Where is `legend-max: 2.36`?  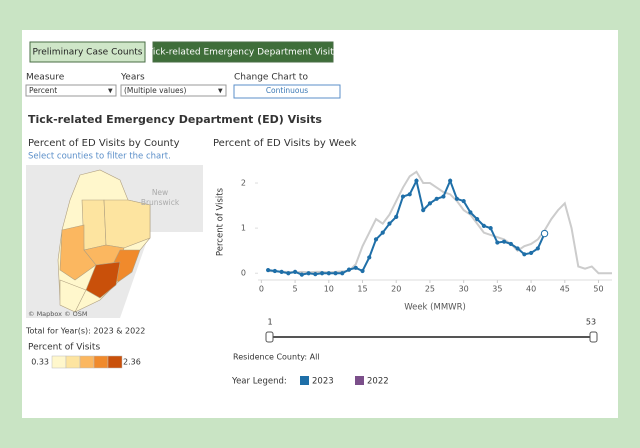
legend-max: 2.36 is located at coordinates (132, 362).